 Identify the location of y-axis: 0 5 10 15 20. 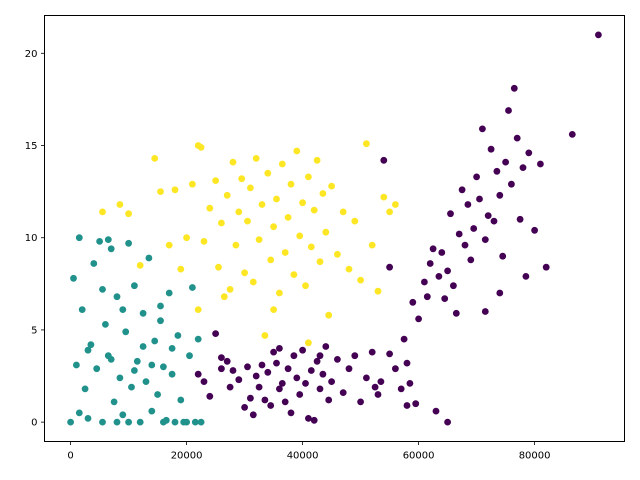
(35, 239).